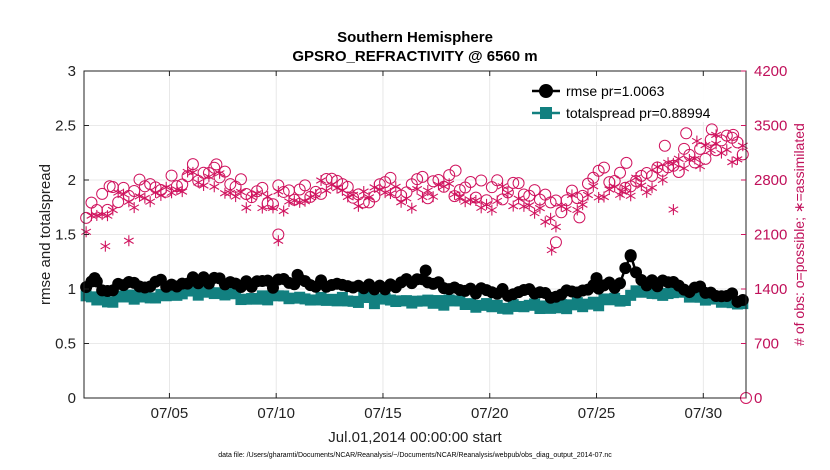 This screenshot has height=470, width=830. What do you see at coordinates (72, 289) in the screenshot?
I see `y-tick-label: 1` at bounding box center [72, 289].